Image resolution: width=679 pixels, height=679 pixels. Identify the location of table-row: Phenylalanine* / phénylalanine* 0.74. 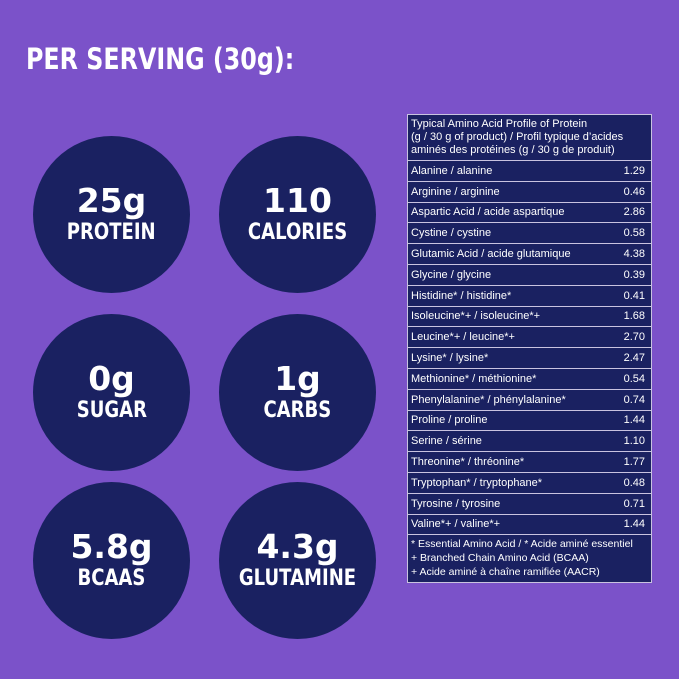
(529, 400).